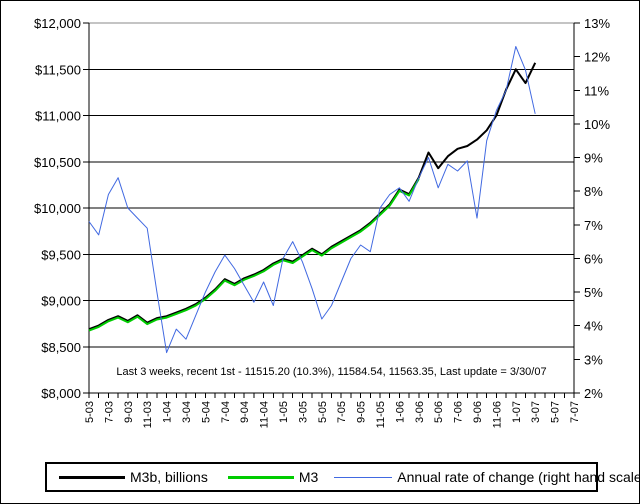  I want to click on x-axis-label: 1-07, so click(517, 412).